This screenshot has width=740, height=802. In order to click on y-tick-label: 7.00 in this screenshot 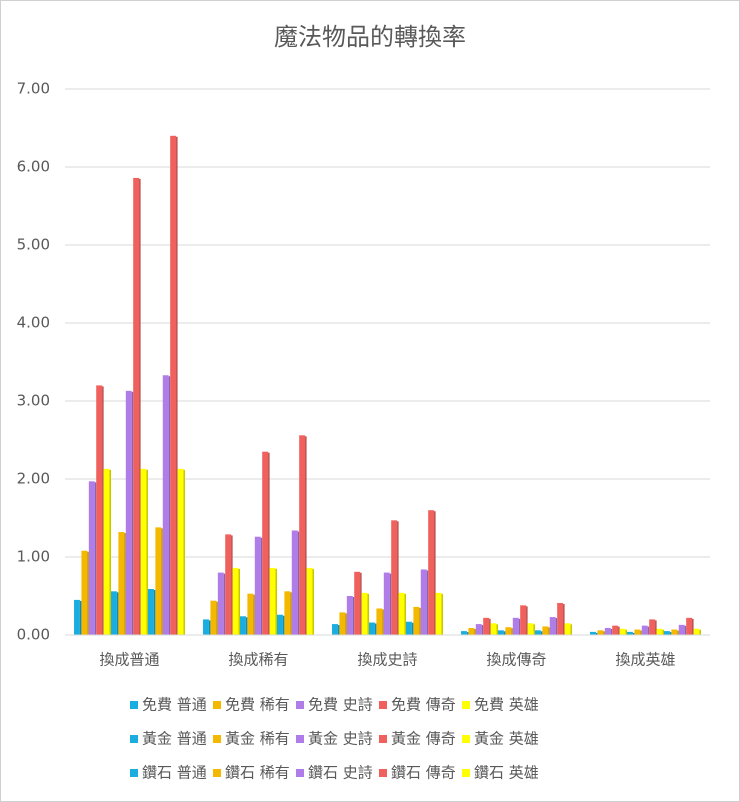, I will do `click(33, 89)`.